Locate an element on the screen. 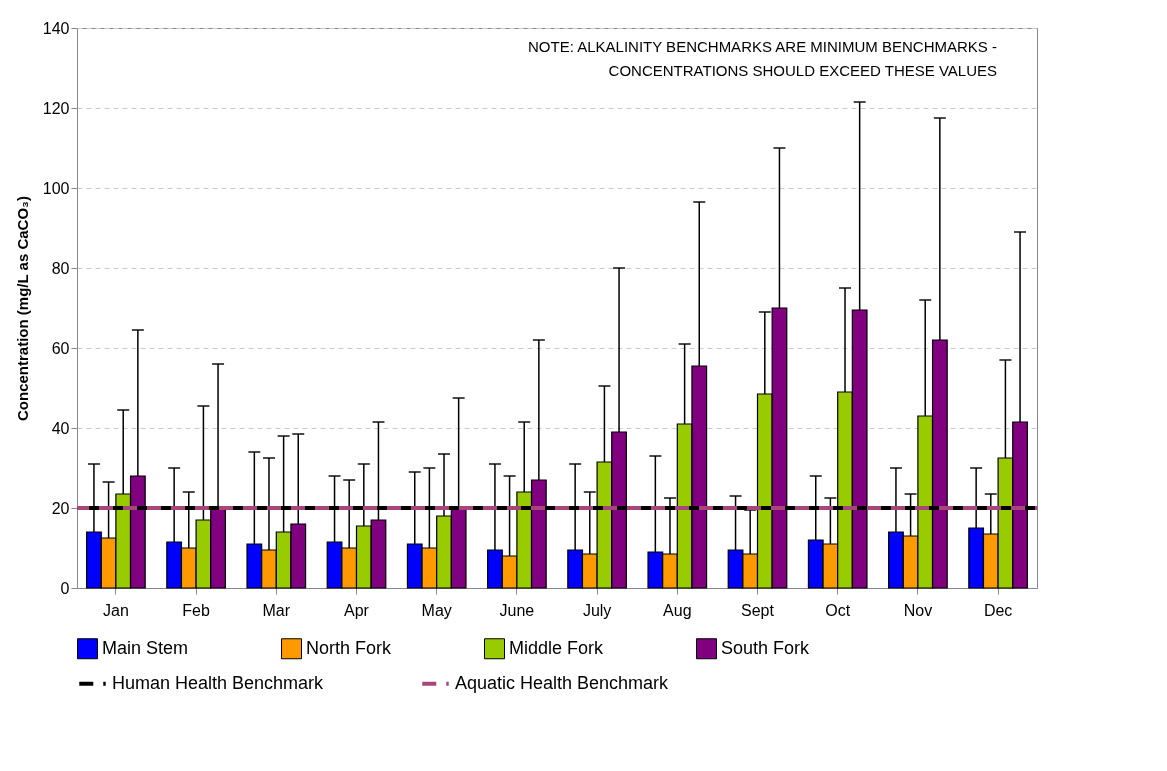 The width and height of the screenshot is (1167, 771). x-tick-label: Oct is located at coordinates (838, 610).